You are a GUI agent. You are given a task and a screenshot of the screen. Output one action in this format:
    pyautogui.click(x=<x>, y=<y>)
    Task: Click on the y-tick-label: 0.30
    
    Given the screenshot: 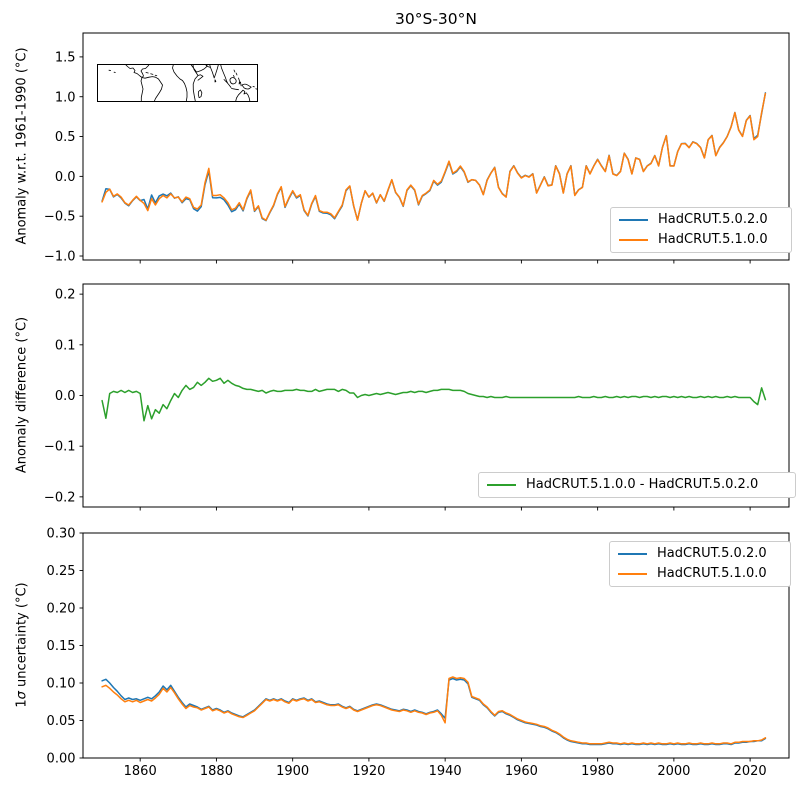 What is the action you would take?
    pyautogui.click(x=61, y=534)
    